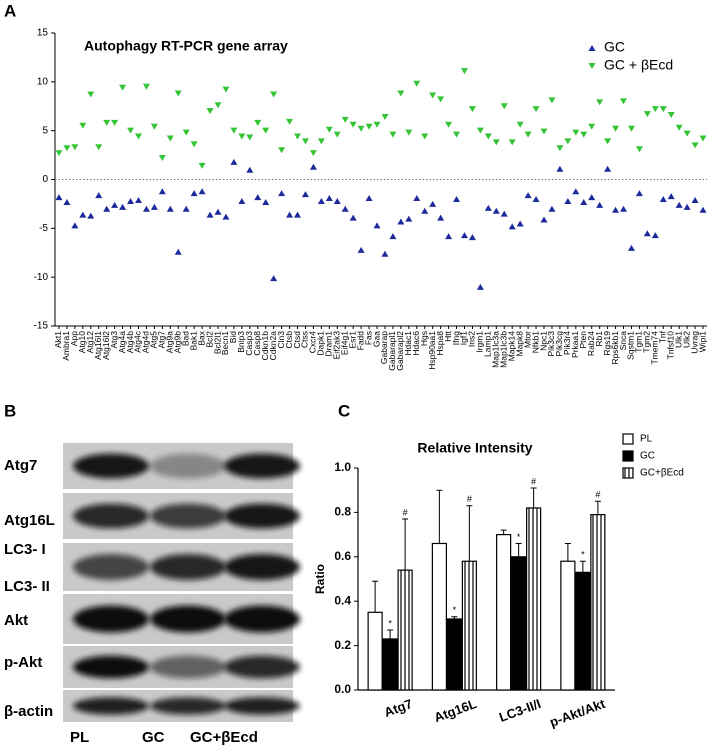 The image size is (713, 750). I want to click on blot-row-label: LC3- II, so click(27, 586).